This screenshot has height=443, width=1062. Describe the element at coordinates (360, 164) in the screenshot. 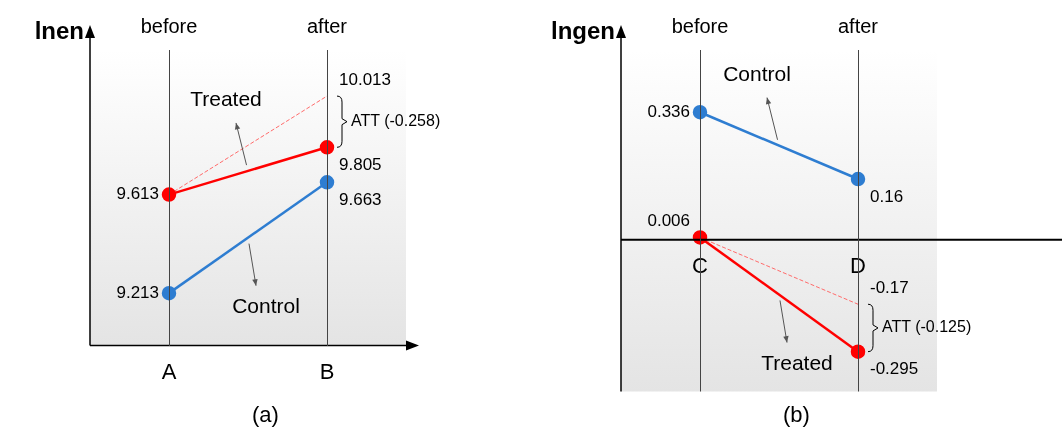

I see `data-label: 9.805` at that location.